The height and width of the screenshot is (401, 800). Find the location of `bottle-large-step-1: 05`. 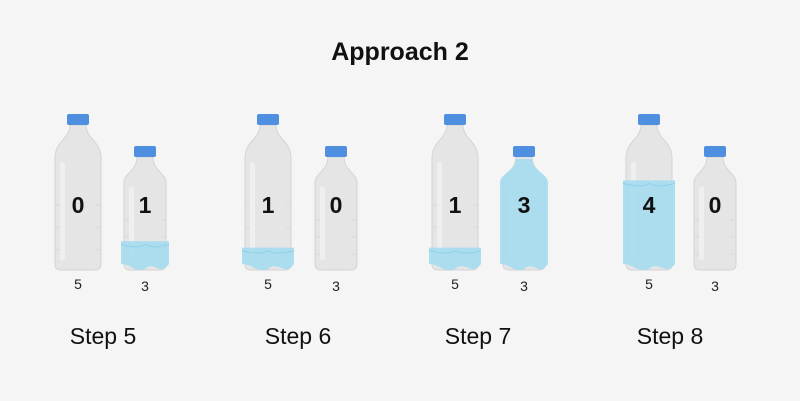

bottle-large-step-1: 05 is located at coordinates (78, 203).